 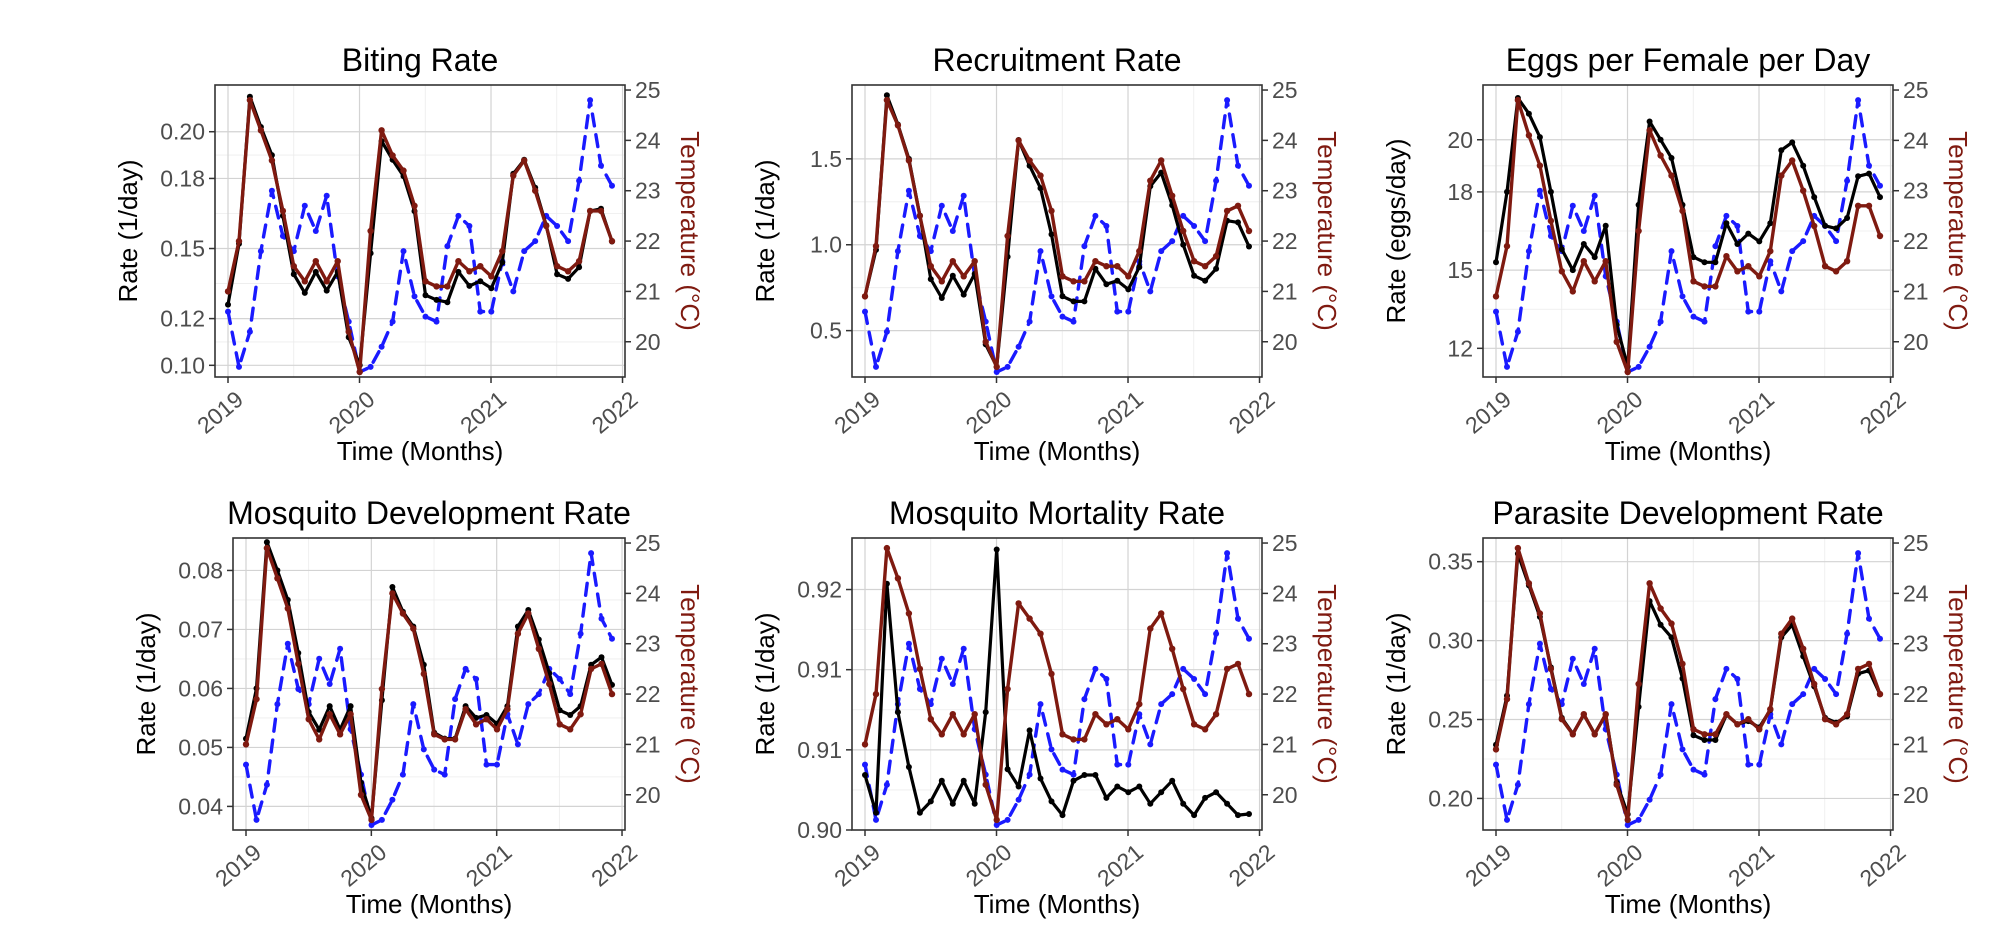 I want to click on plot-background, so click(x=1688, y=684).